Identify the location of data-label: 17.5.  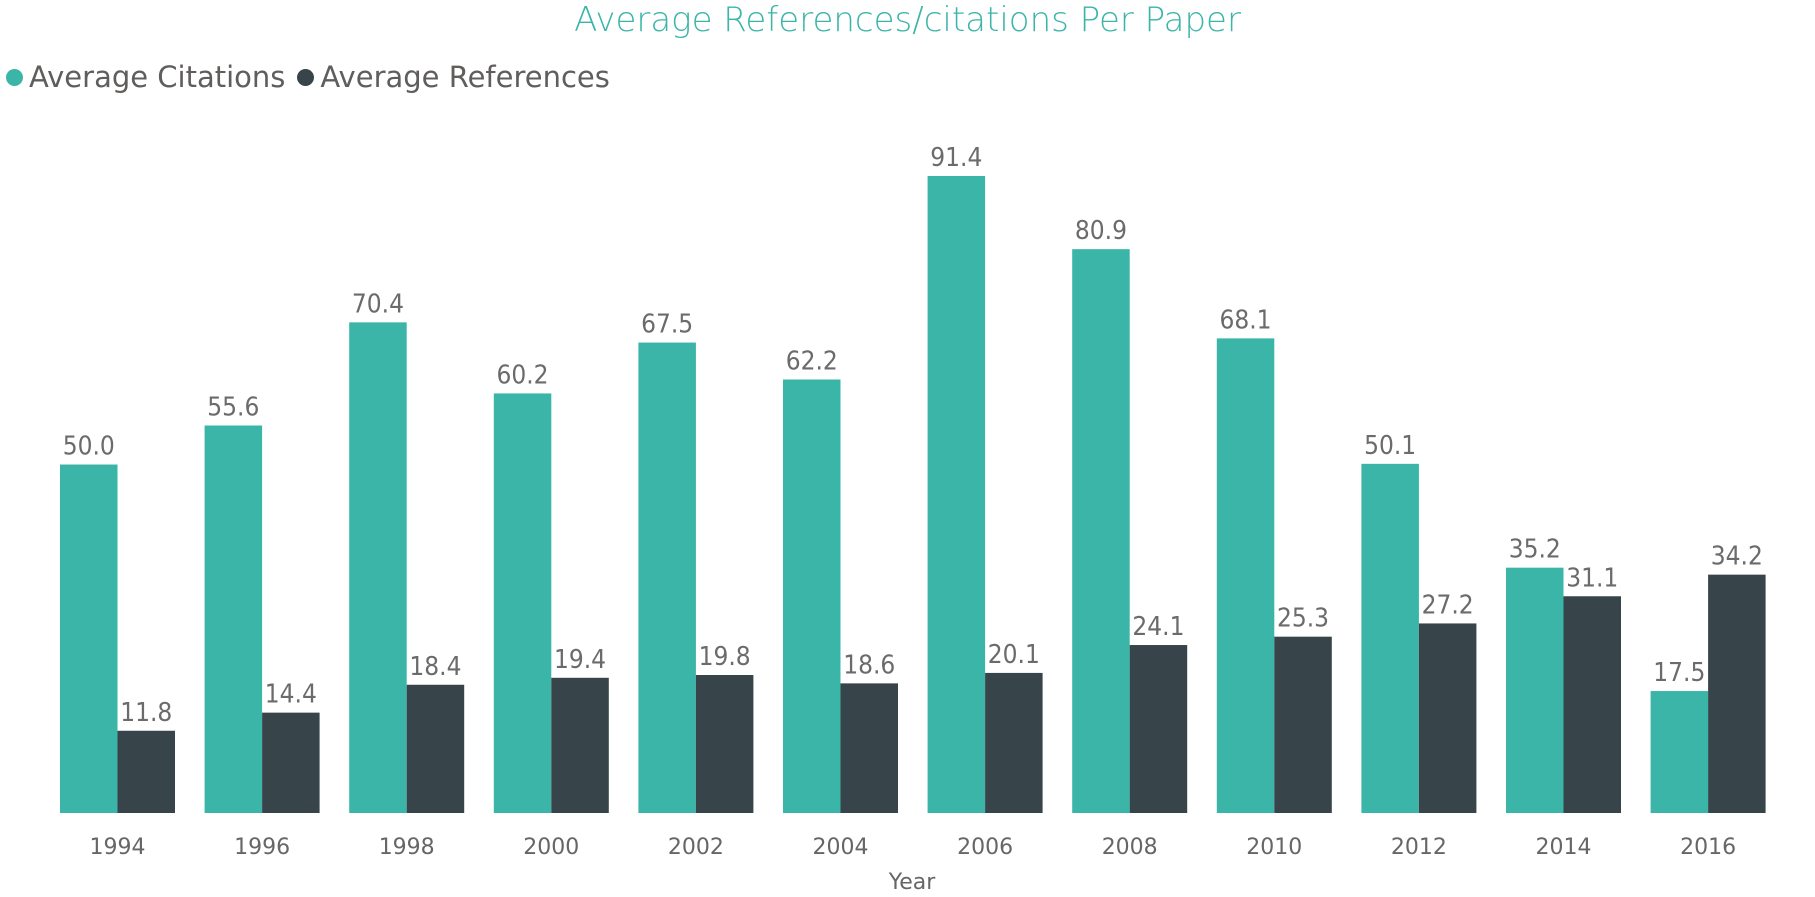
(1679, 673).